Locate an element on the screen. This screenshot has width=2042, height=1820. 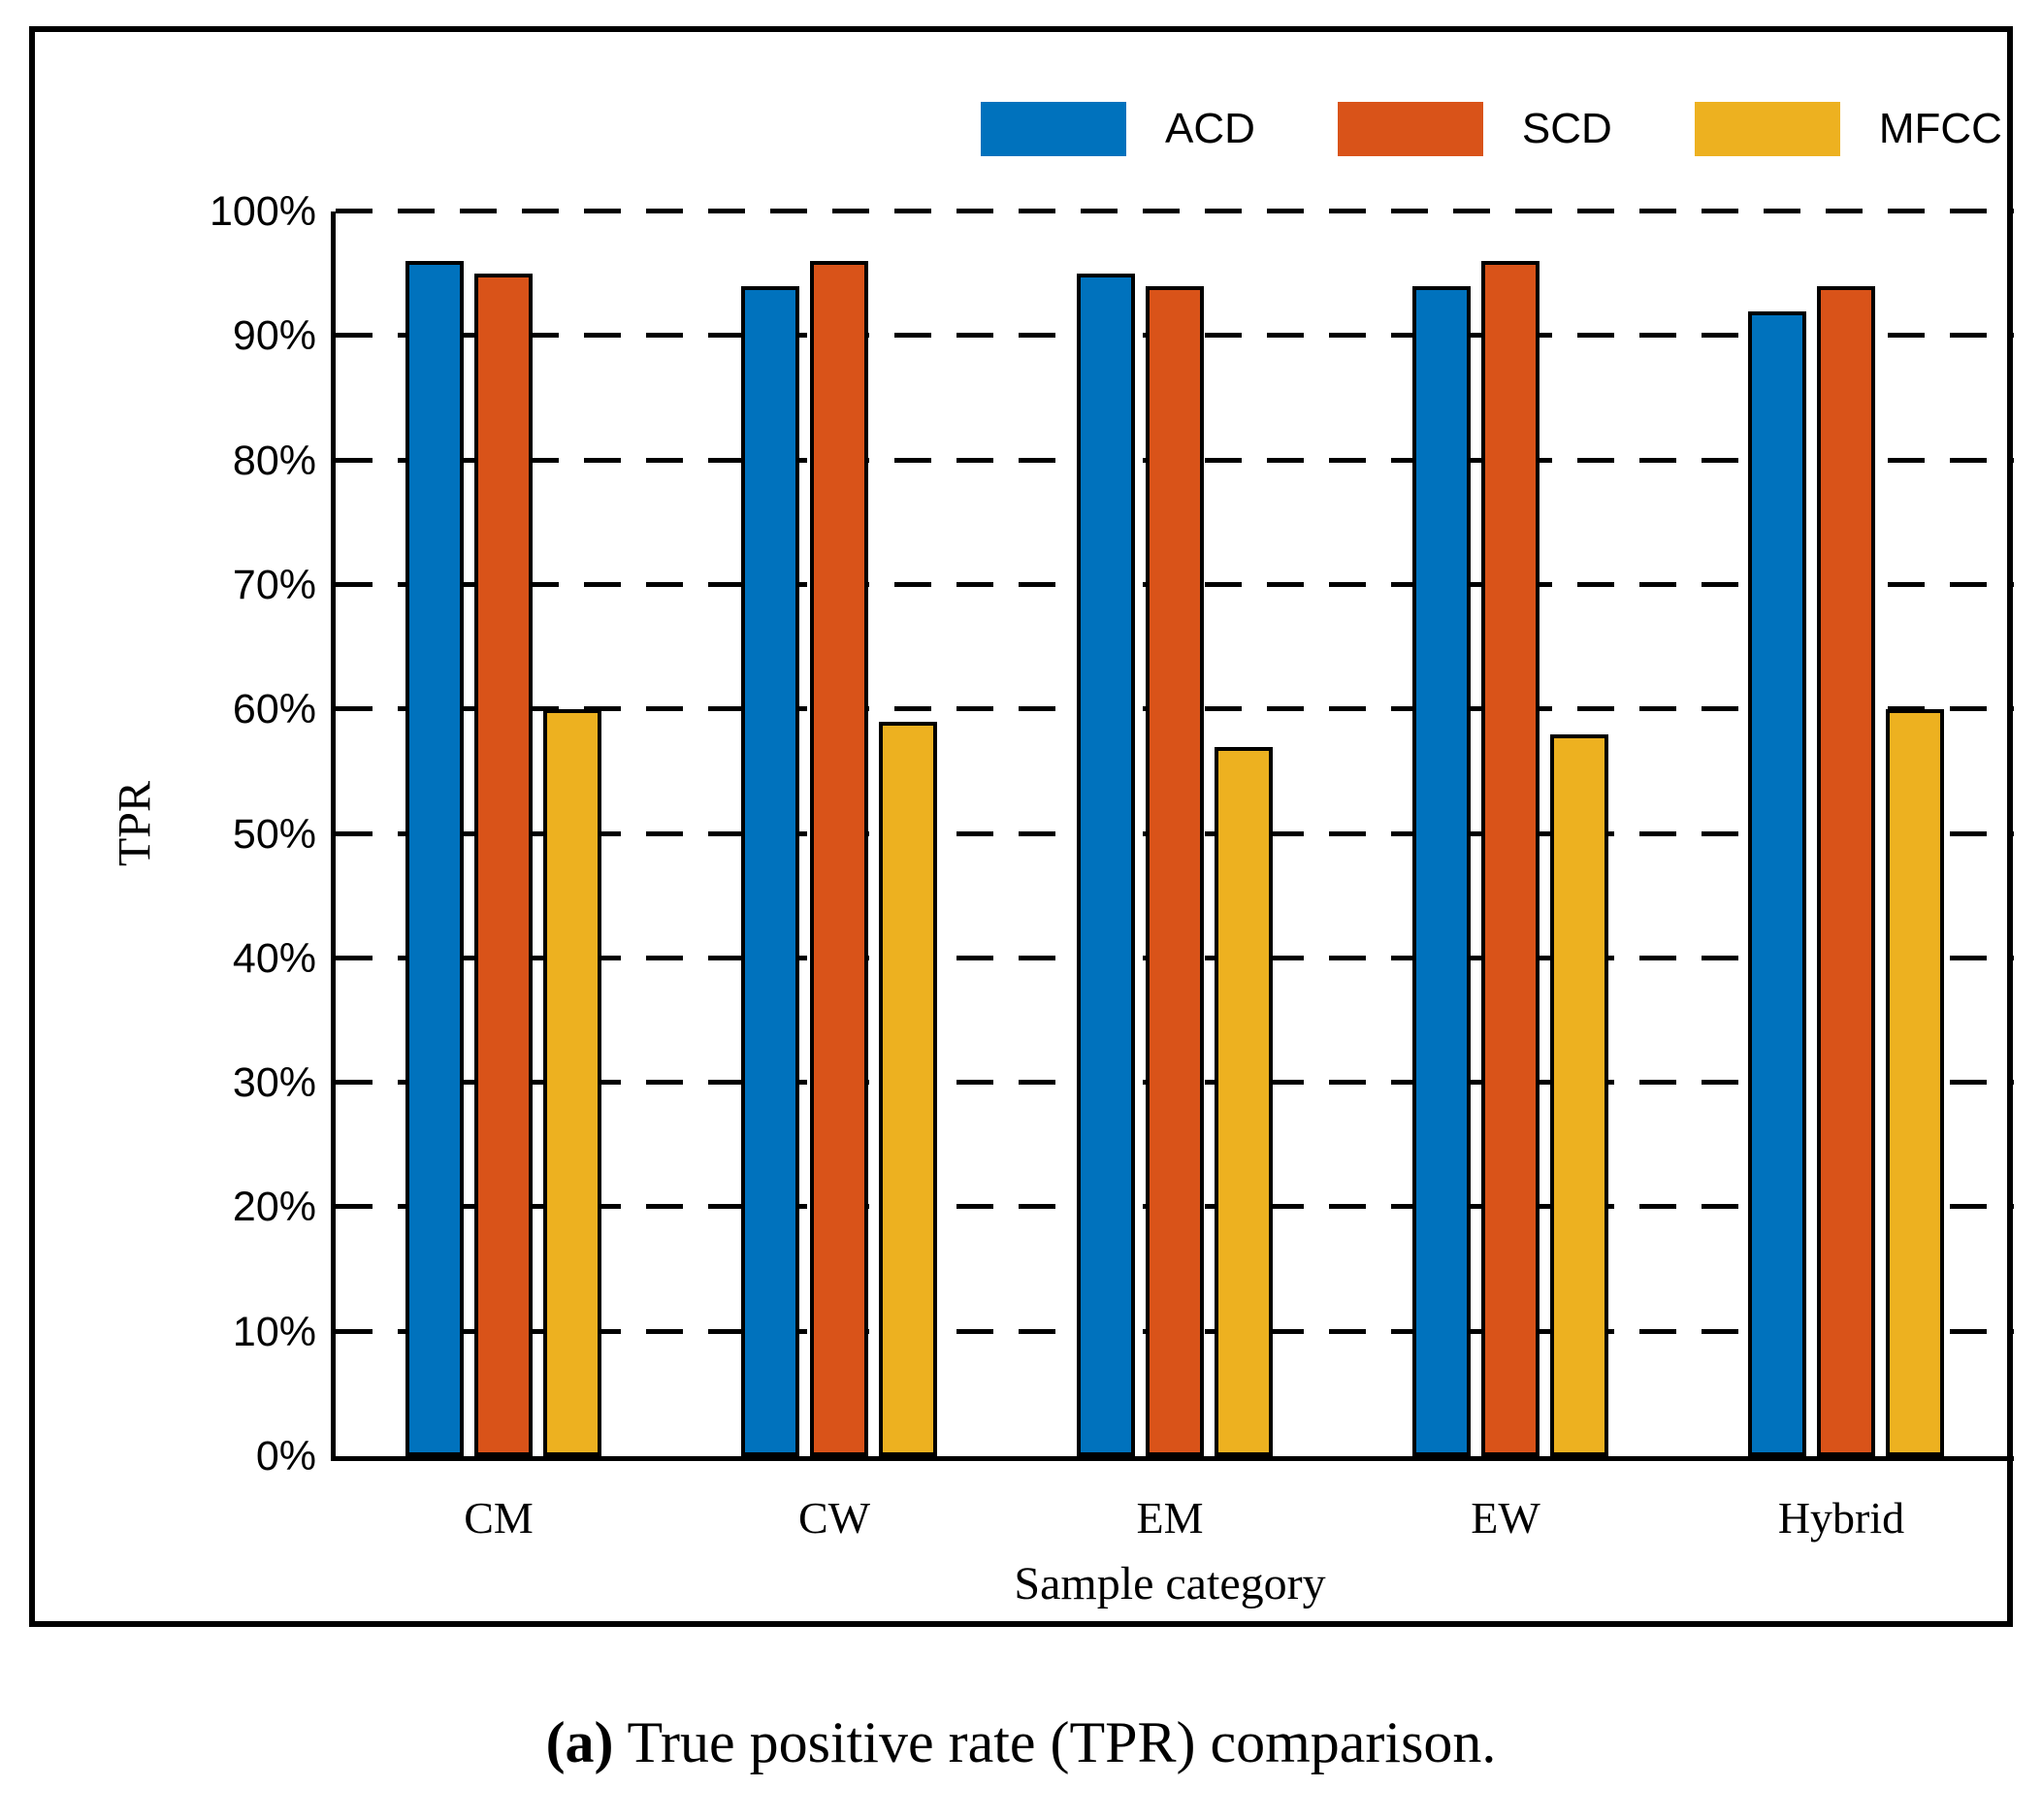
figure-caption: (a) True positive rate (TPR) comparison. is located at coordinates (1021, 1742).